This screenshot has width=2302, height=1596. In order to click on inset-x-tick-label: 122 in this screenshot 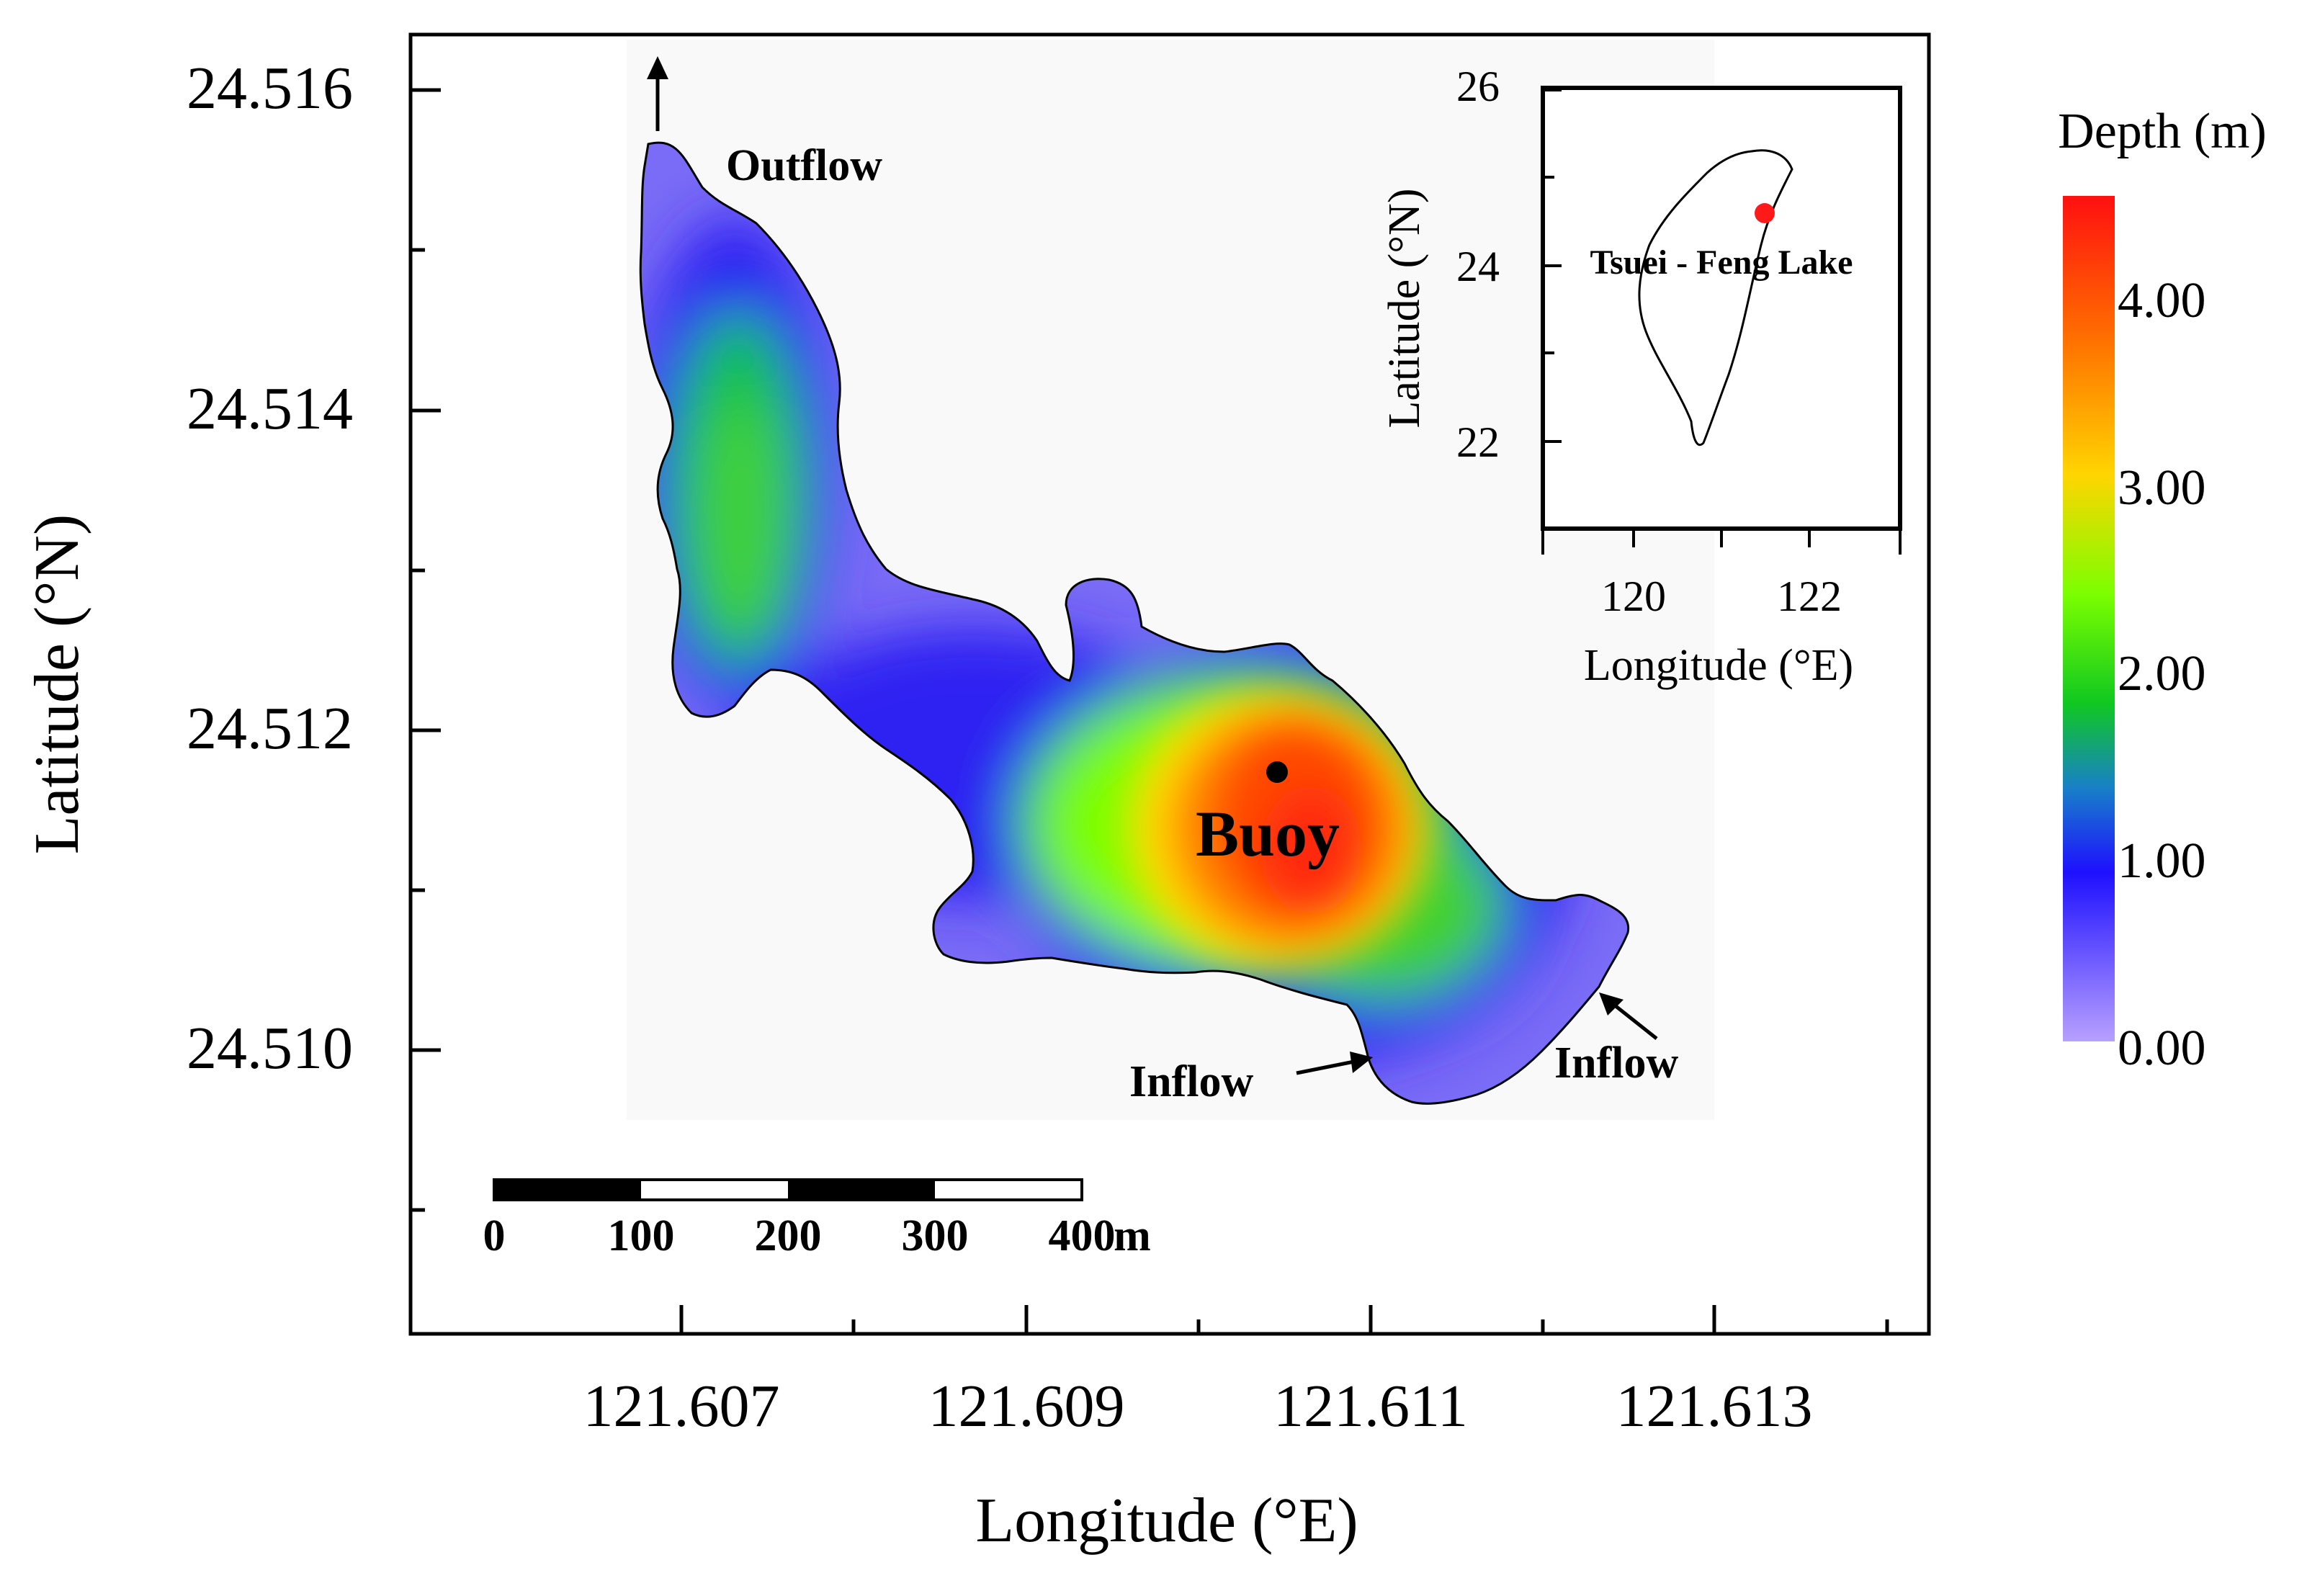, I will do `click(1809, 596)`.